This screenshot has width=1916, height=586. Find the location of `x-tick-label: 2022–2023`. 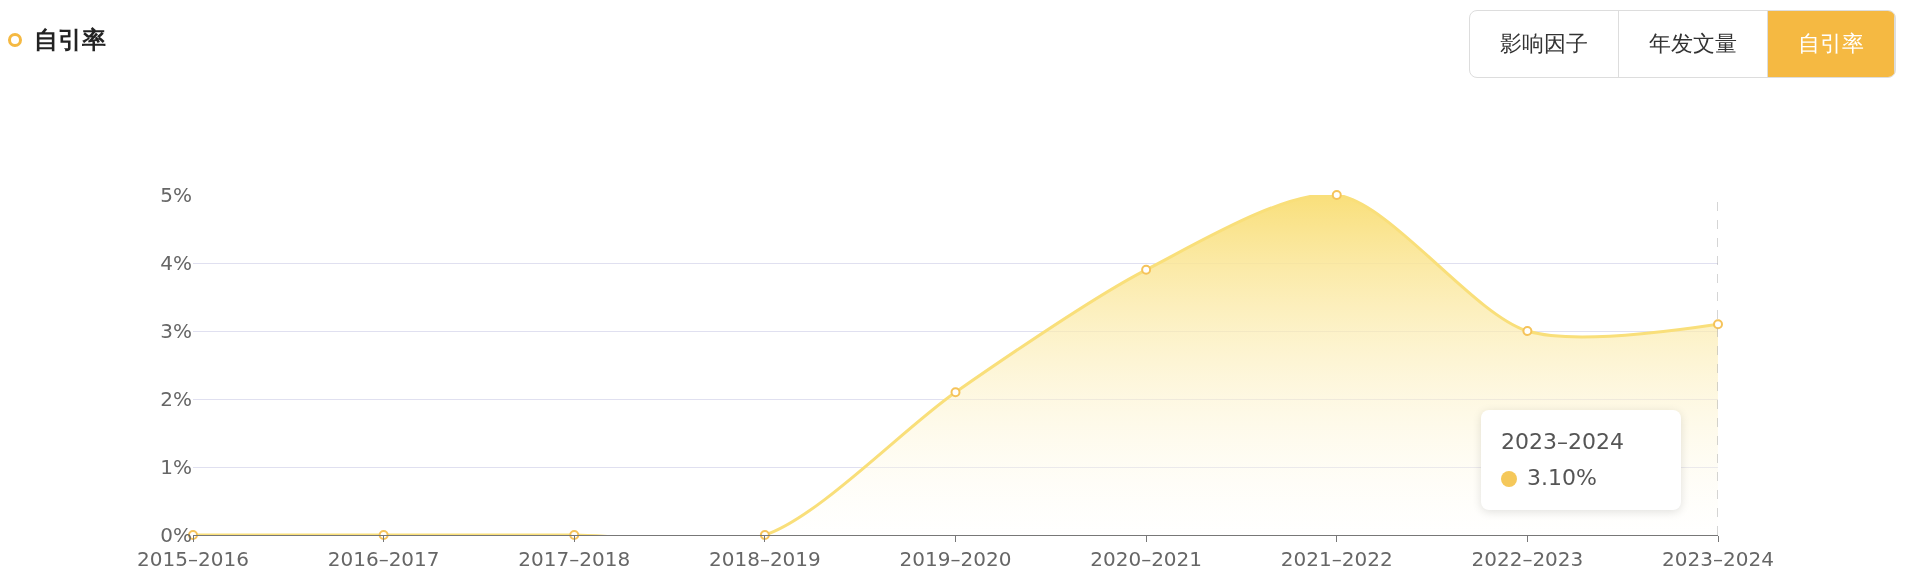

x-tick-label: 2022–2023 is located at coordinates (1527, 559).